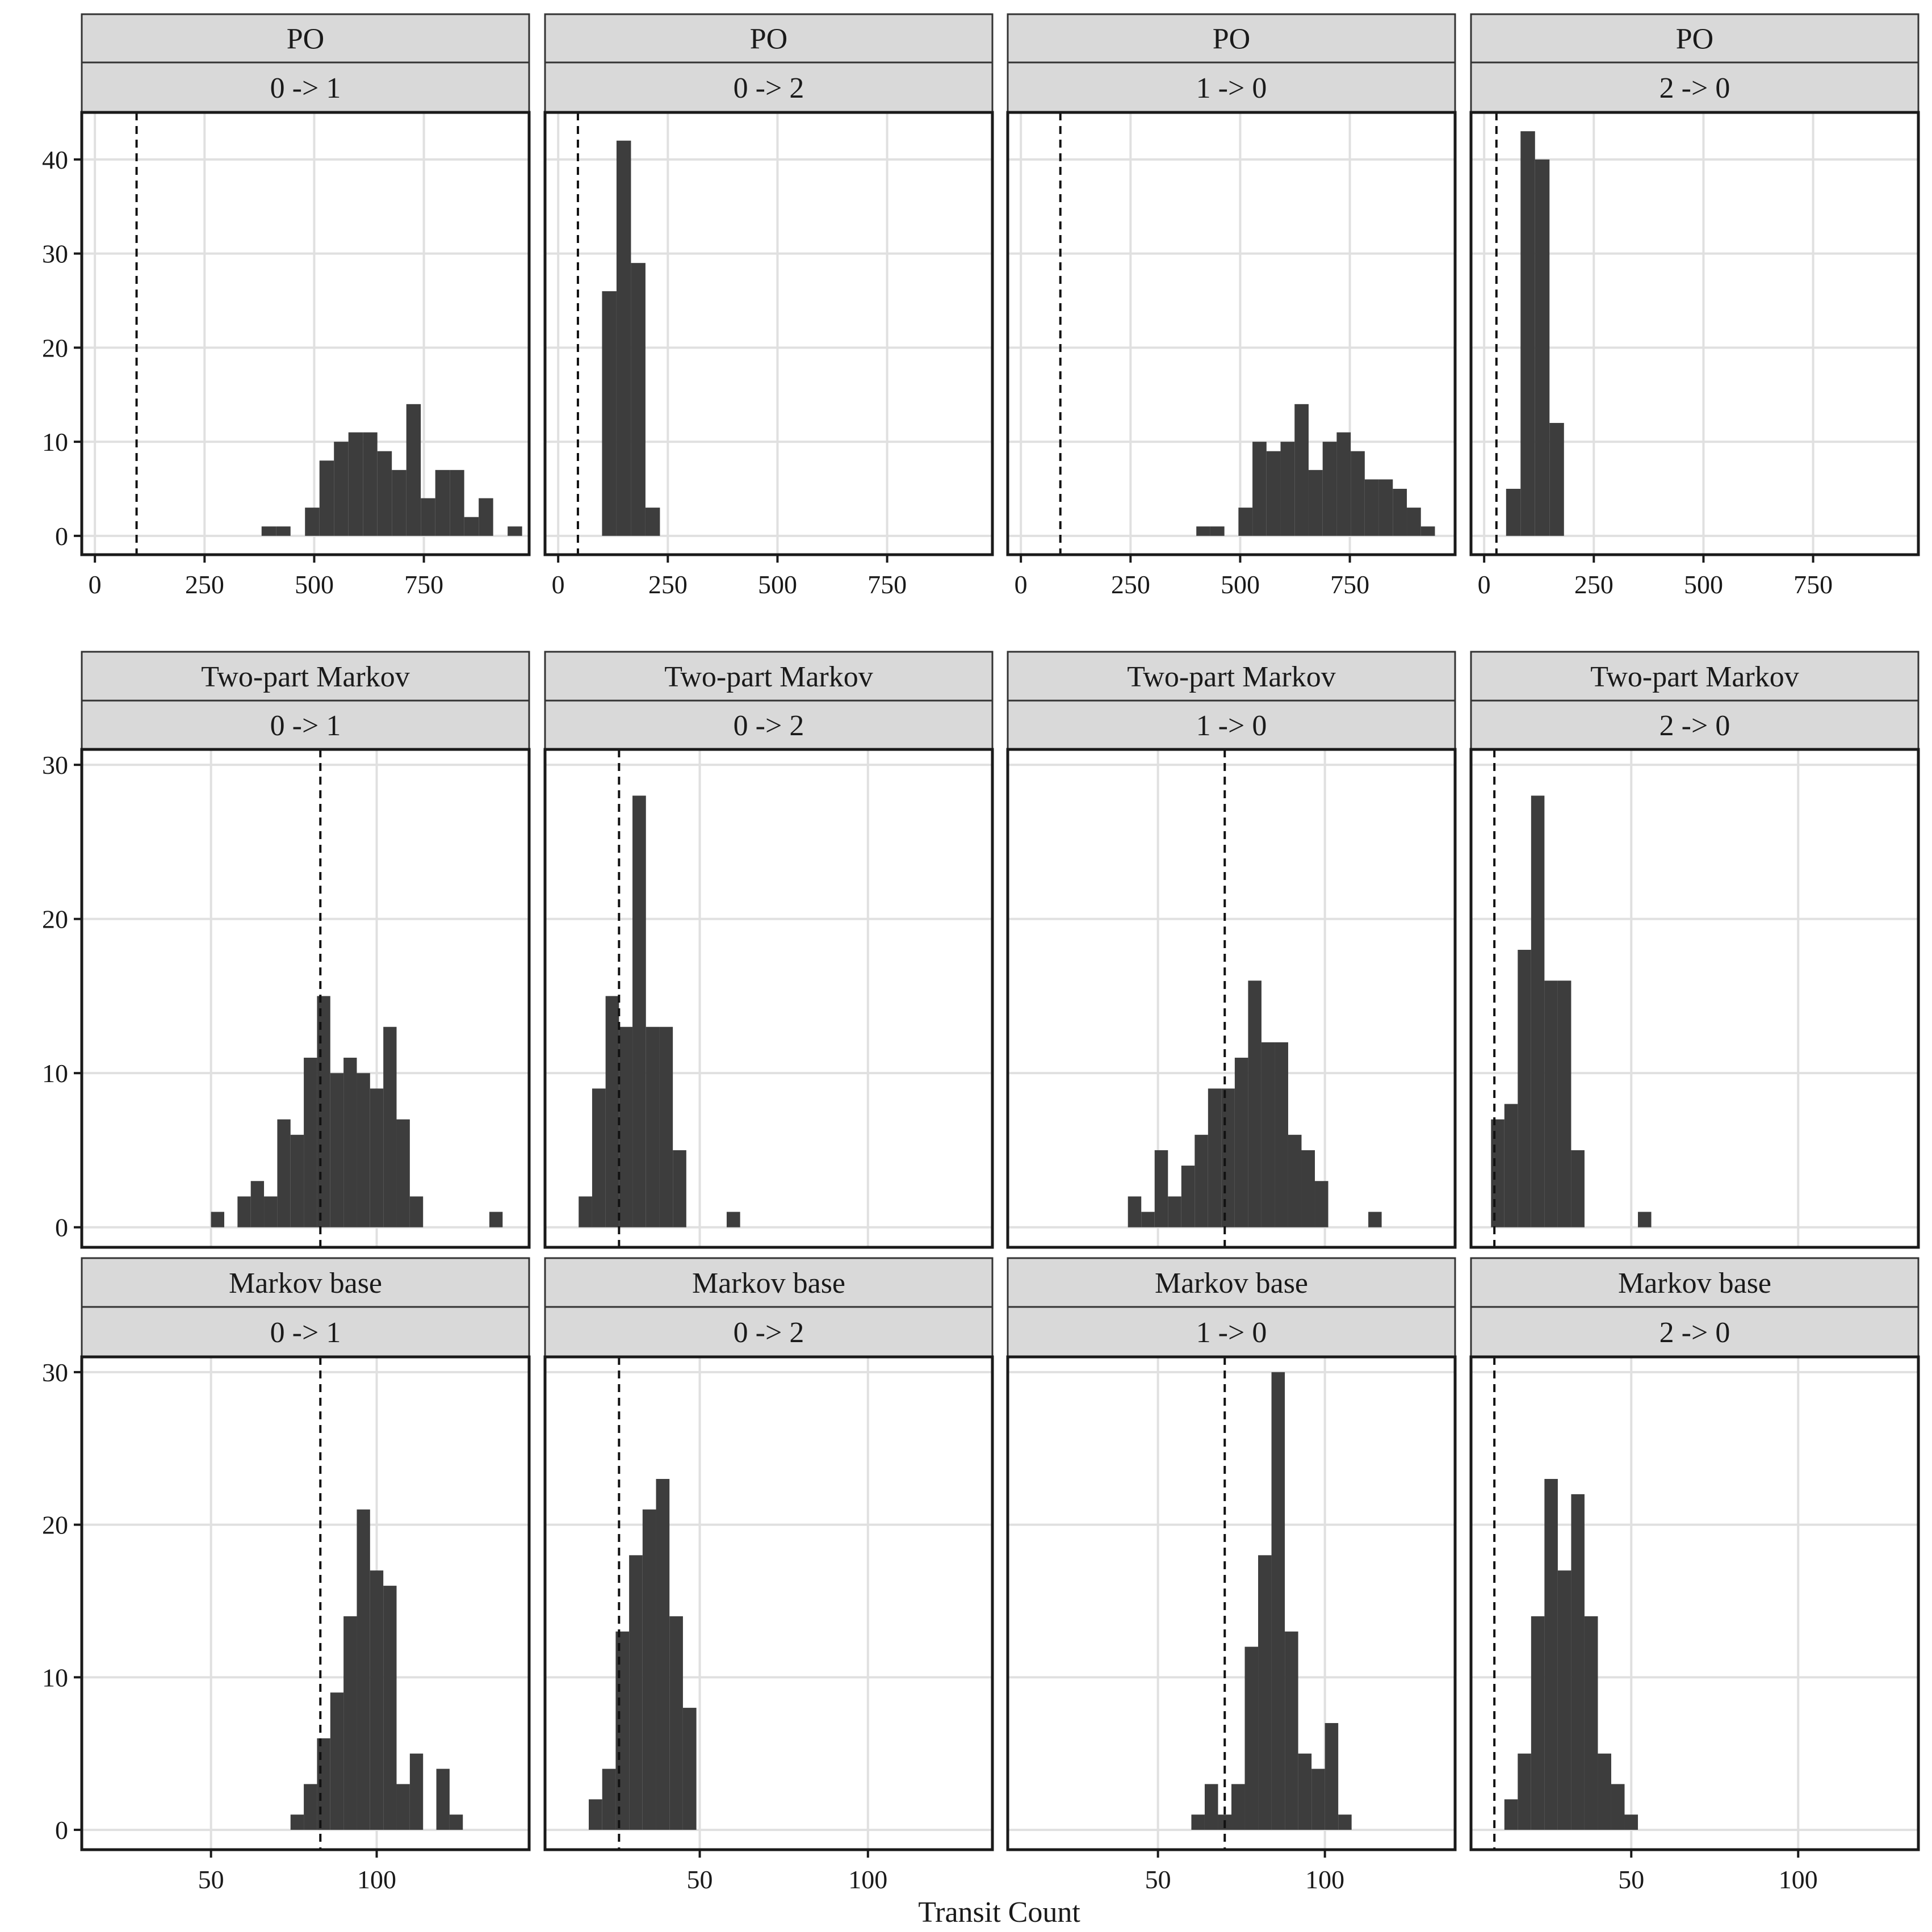 This screenshot has width=1932, height=1932. Describe the element at coordinates (1798, 1879) in the screenshot. I see `x-tick-label: 100` at that location.